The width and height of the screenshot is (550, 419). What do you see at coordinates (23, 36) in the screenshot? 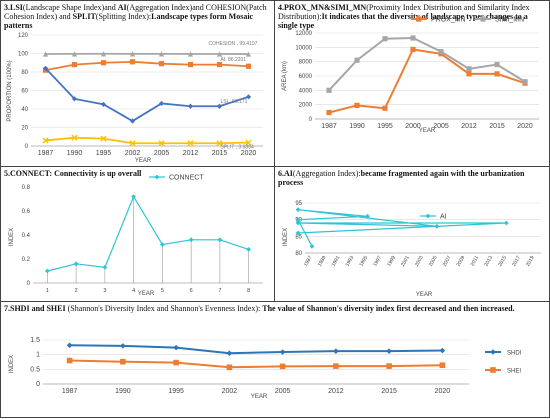
I see `y-tick-label: 120` at bounding box center [23, 36].